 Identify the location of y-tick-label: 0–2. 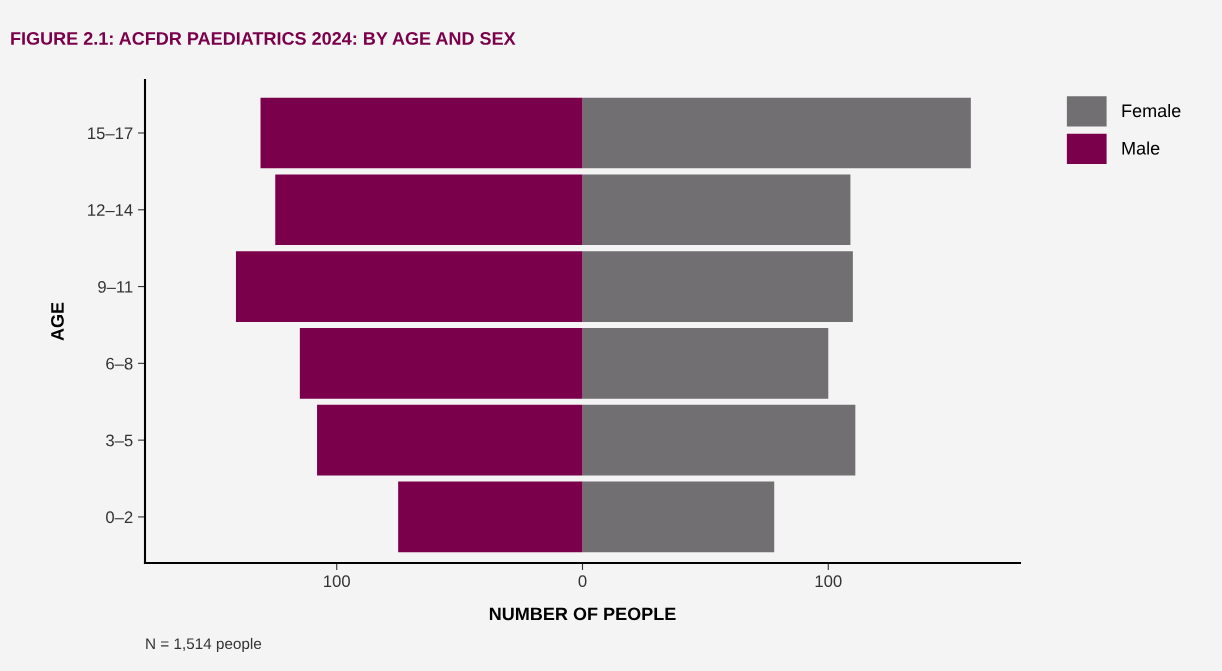
(119, 517).